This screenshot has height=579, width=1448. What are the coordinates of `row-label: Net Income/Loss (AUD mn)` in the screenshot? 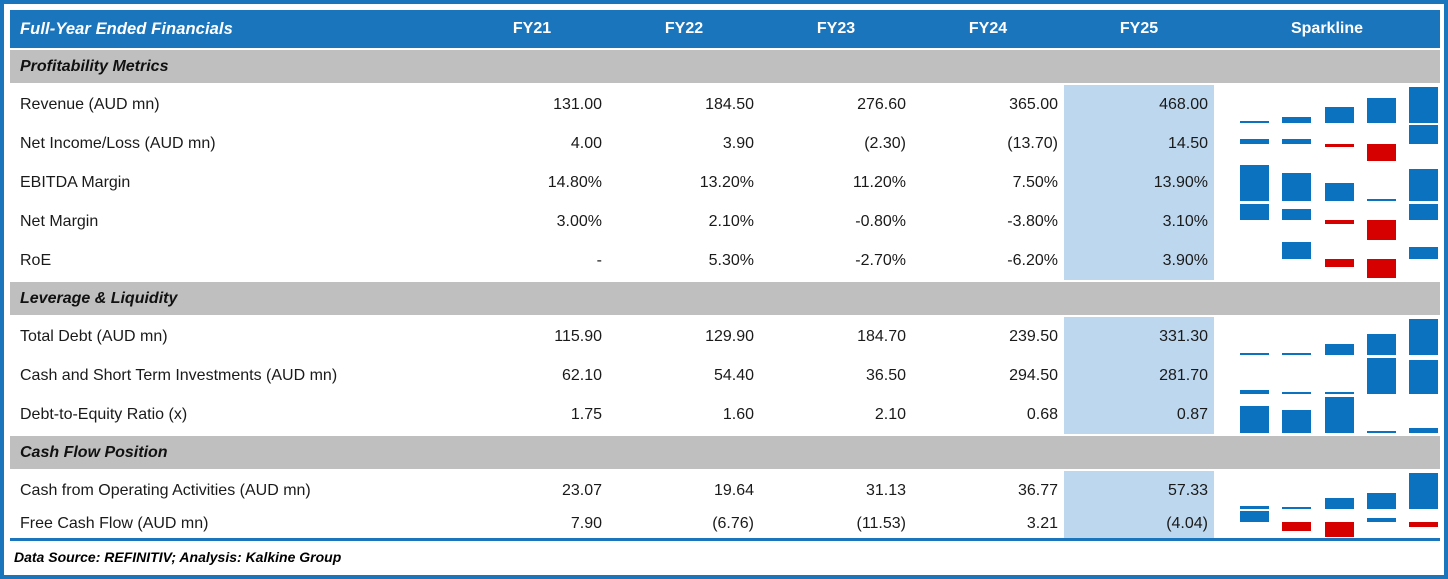 It's located at (118, 143).